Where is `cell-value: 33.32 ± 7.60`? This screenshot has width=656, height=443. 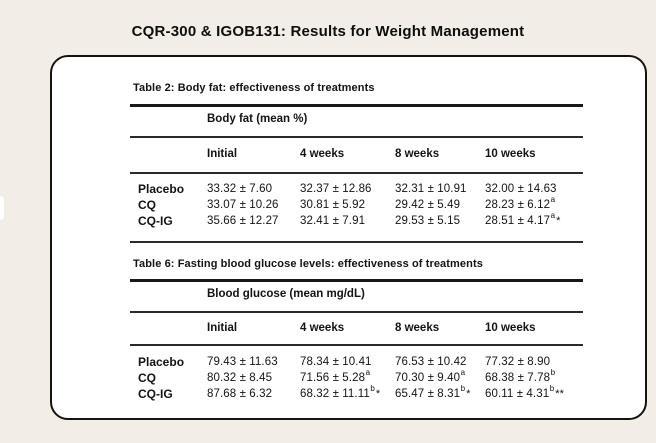
cell-value: 33.32 ± 7.60 is located at coordinates (240, 189).